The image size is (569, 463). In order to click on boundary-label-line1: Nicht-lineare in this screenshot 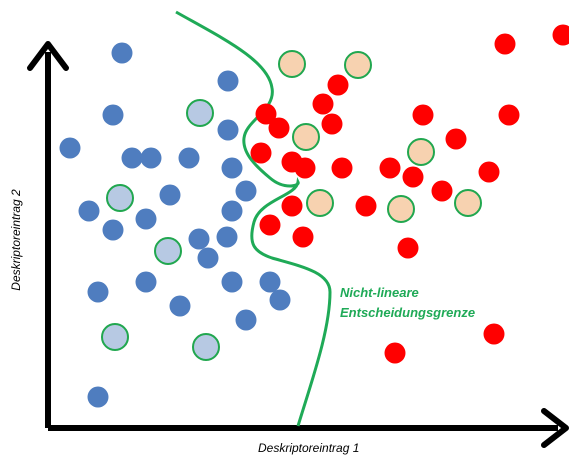, I will do `click(407, 293)`.